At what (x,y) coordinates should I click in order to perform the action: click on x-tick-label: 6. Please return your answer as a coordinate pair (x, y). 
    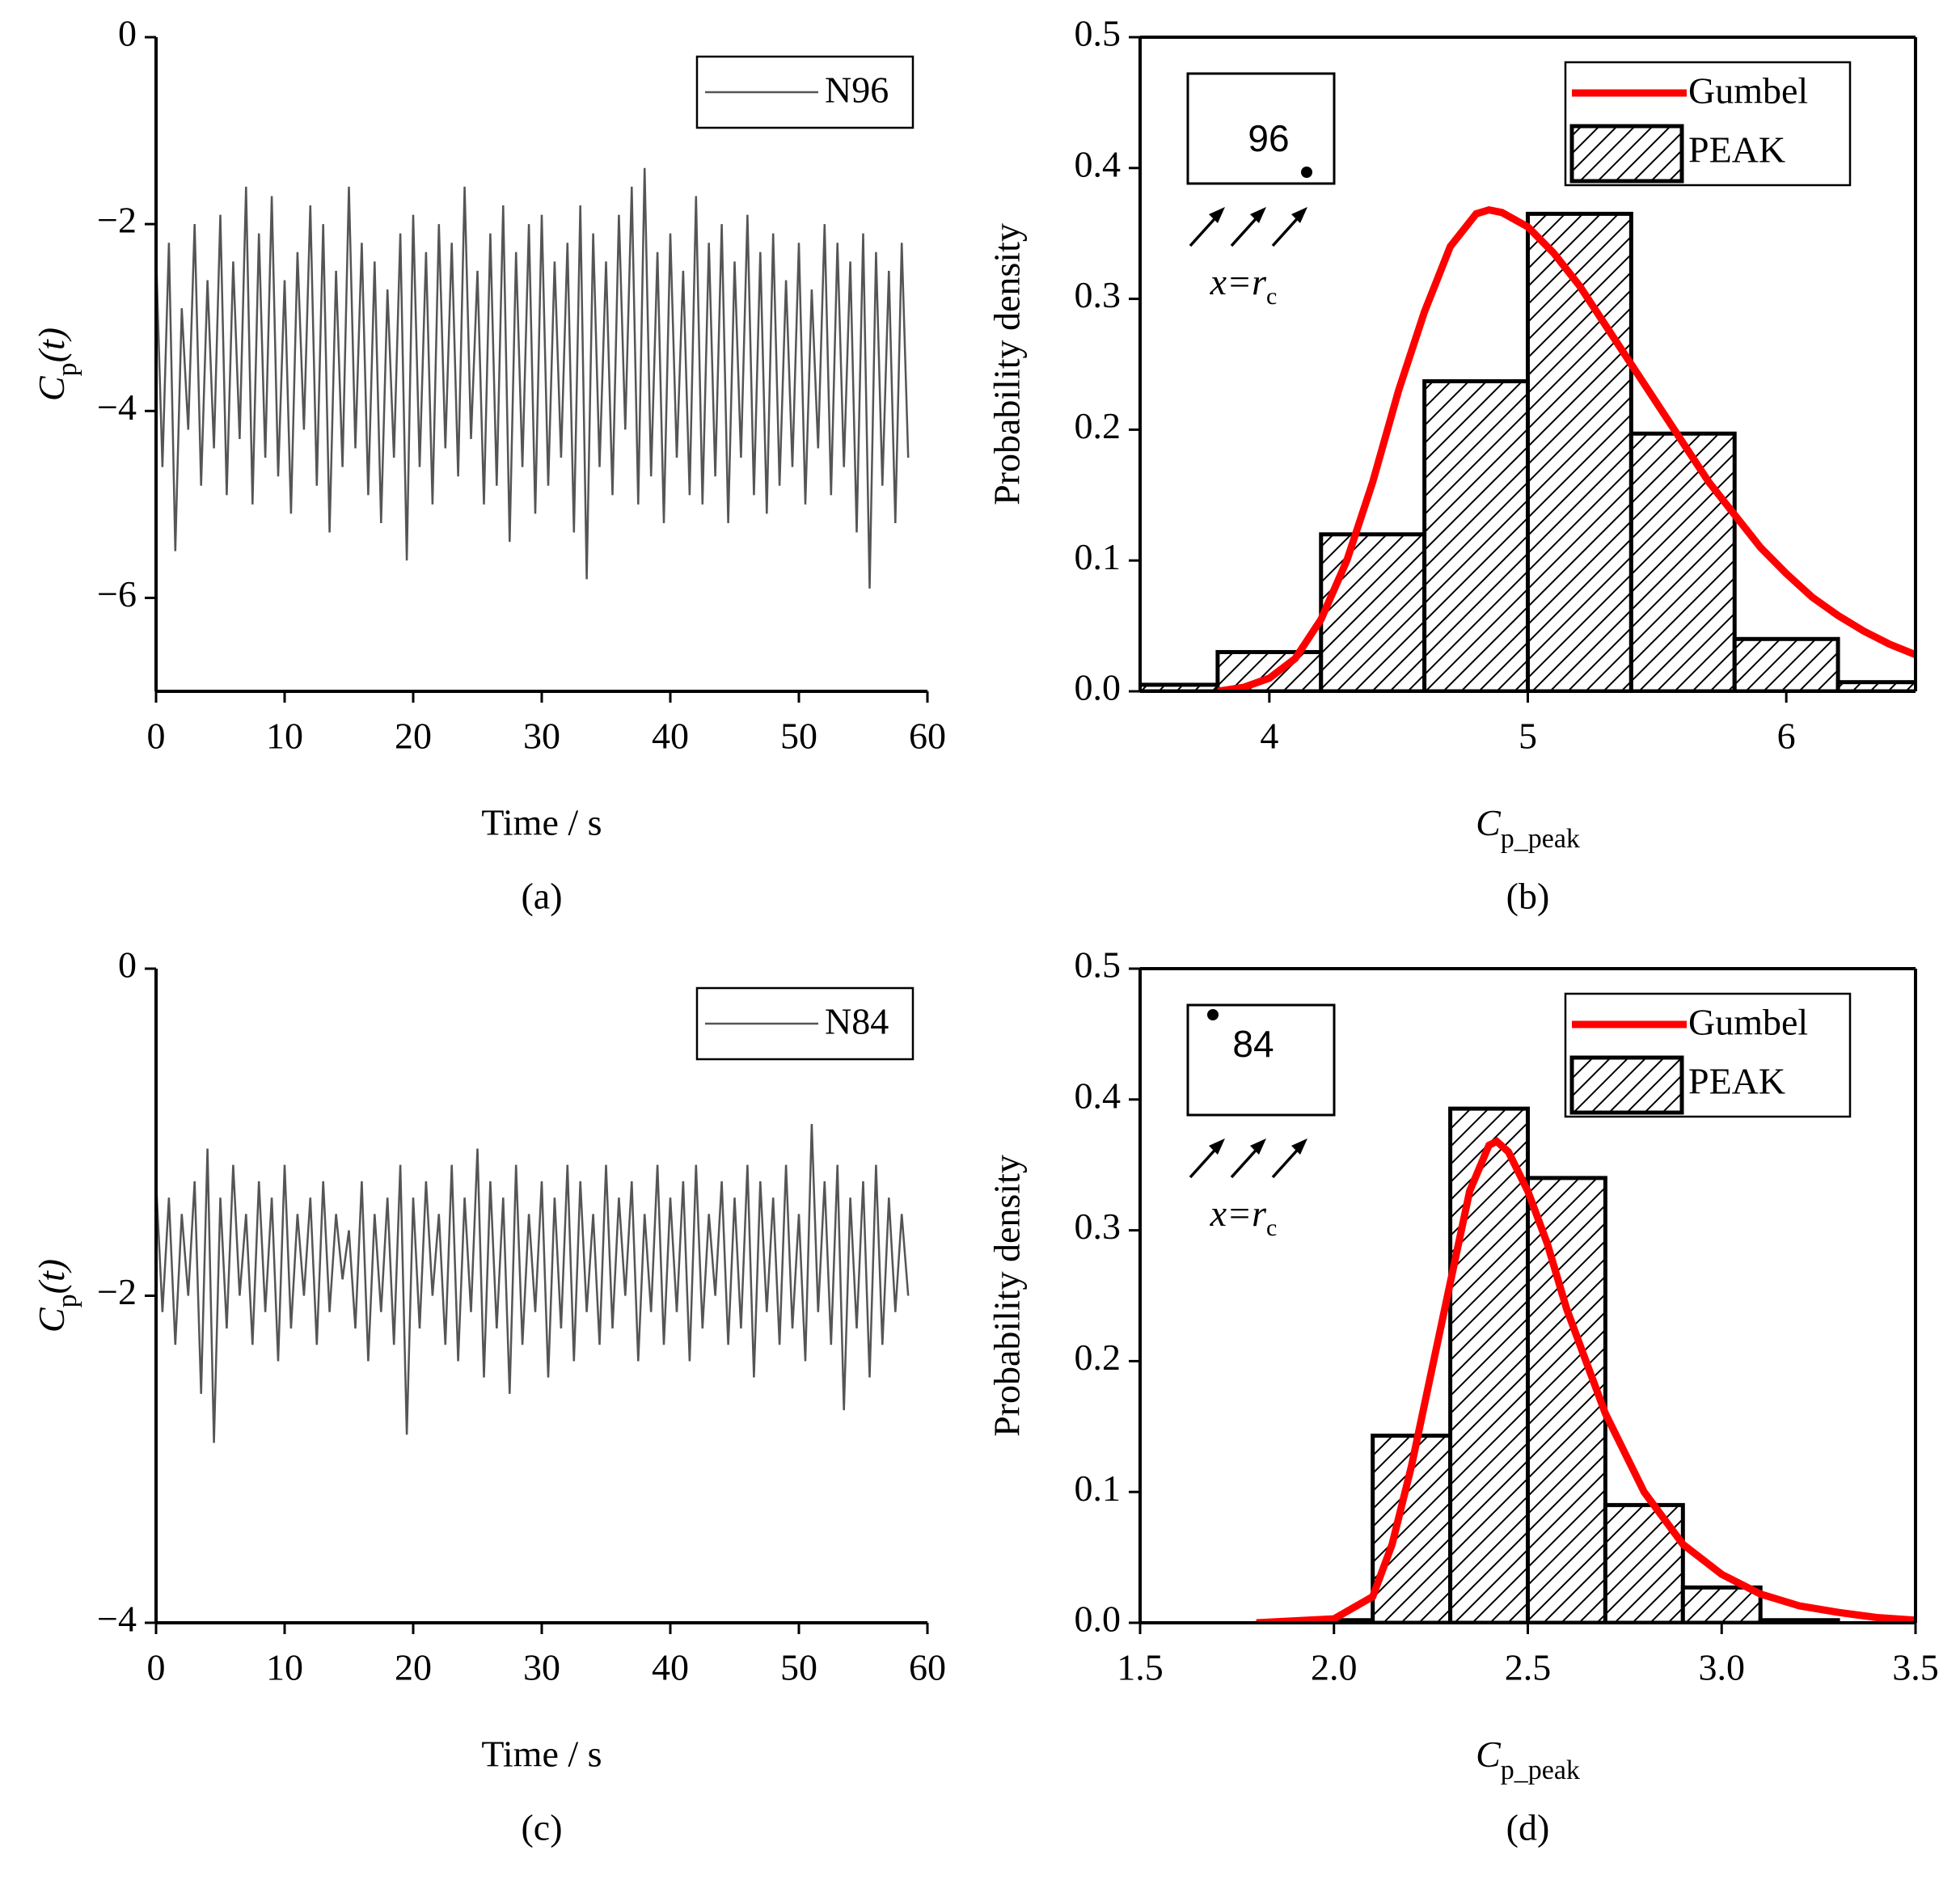
    Looking at the image, I should click on (1786, 736).